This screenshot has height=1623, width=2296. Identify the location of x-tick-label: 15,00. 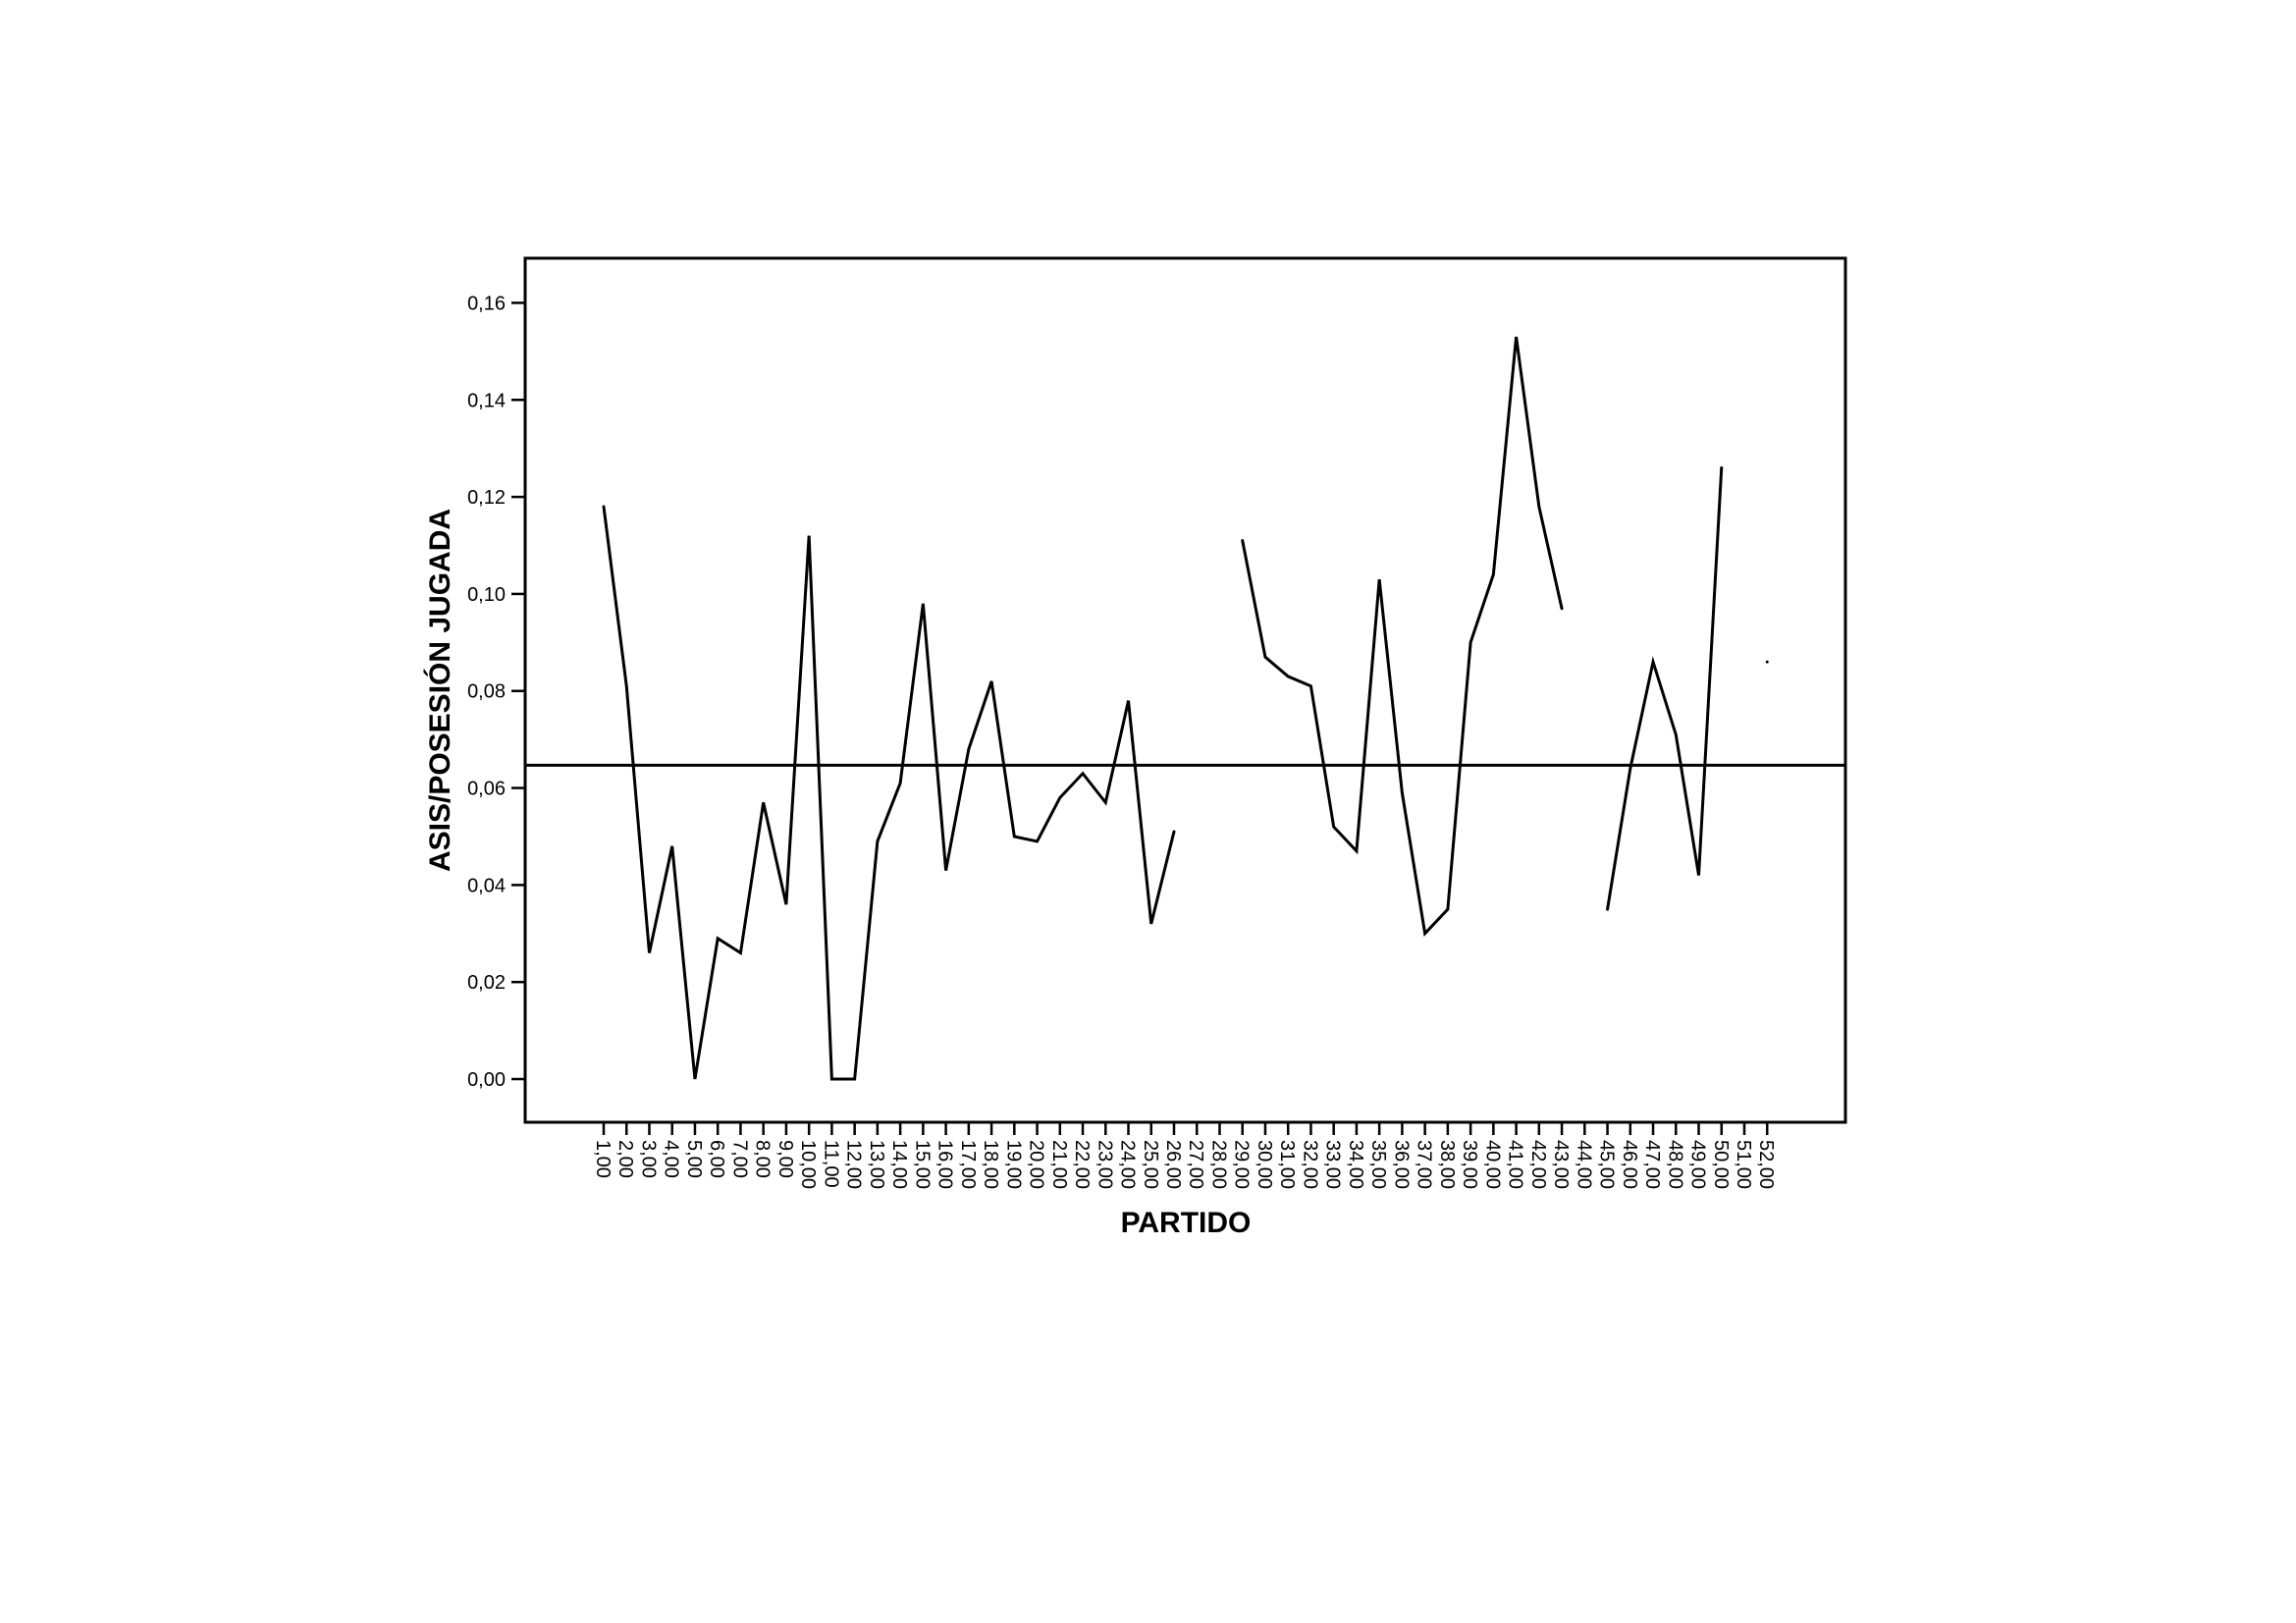
(922, 1164).